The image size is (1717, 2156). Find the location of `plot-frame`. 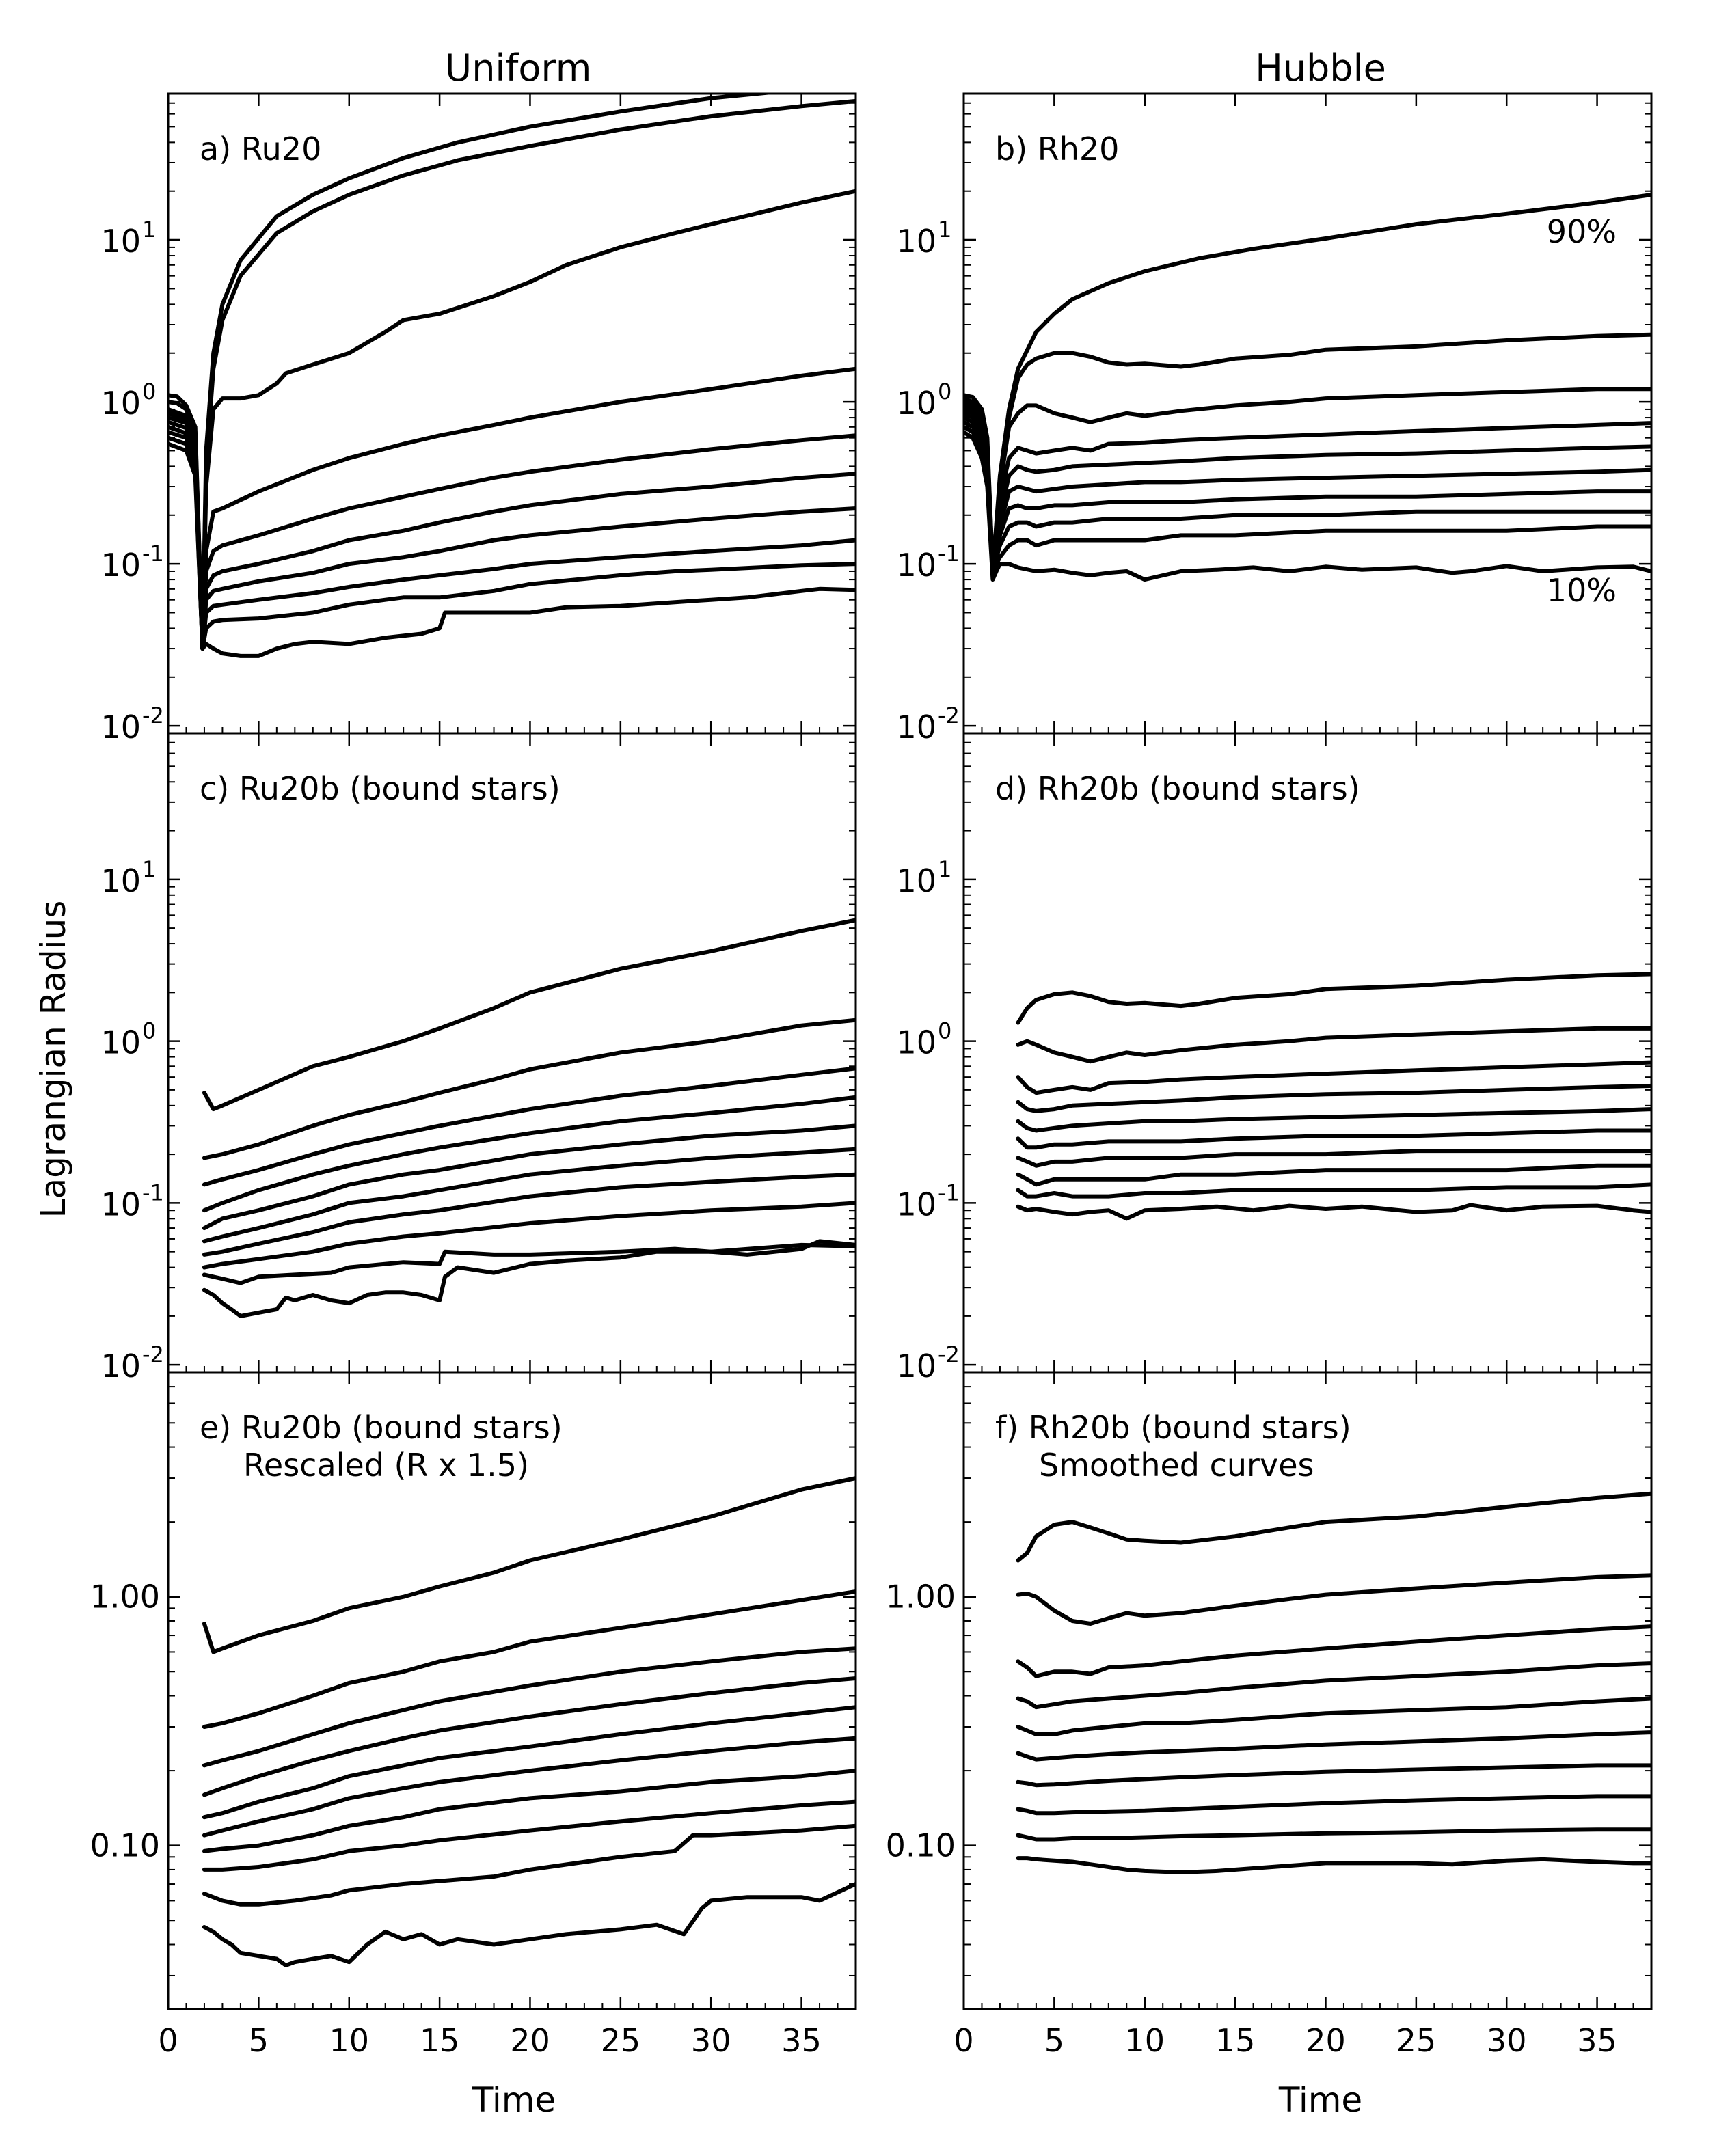

plot-frame is located at coordinates (1307, 413).